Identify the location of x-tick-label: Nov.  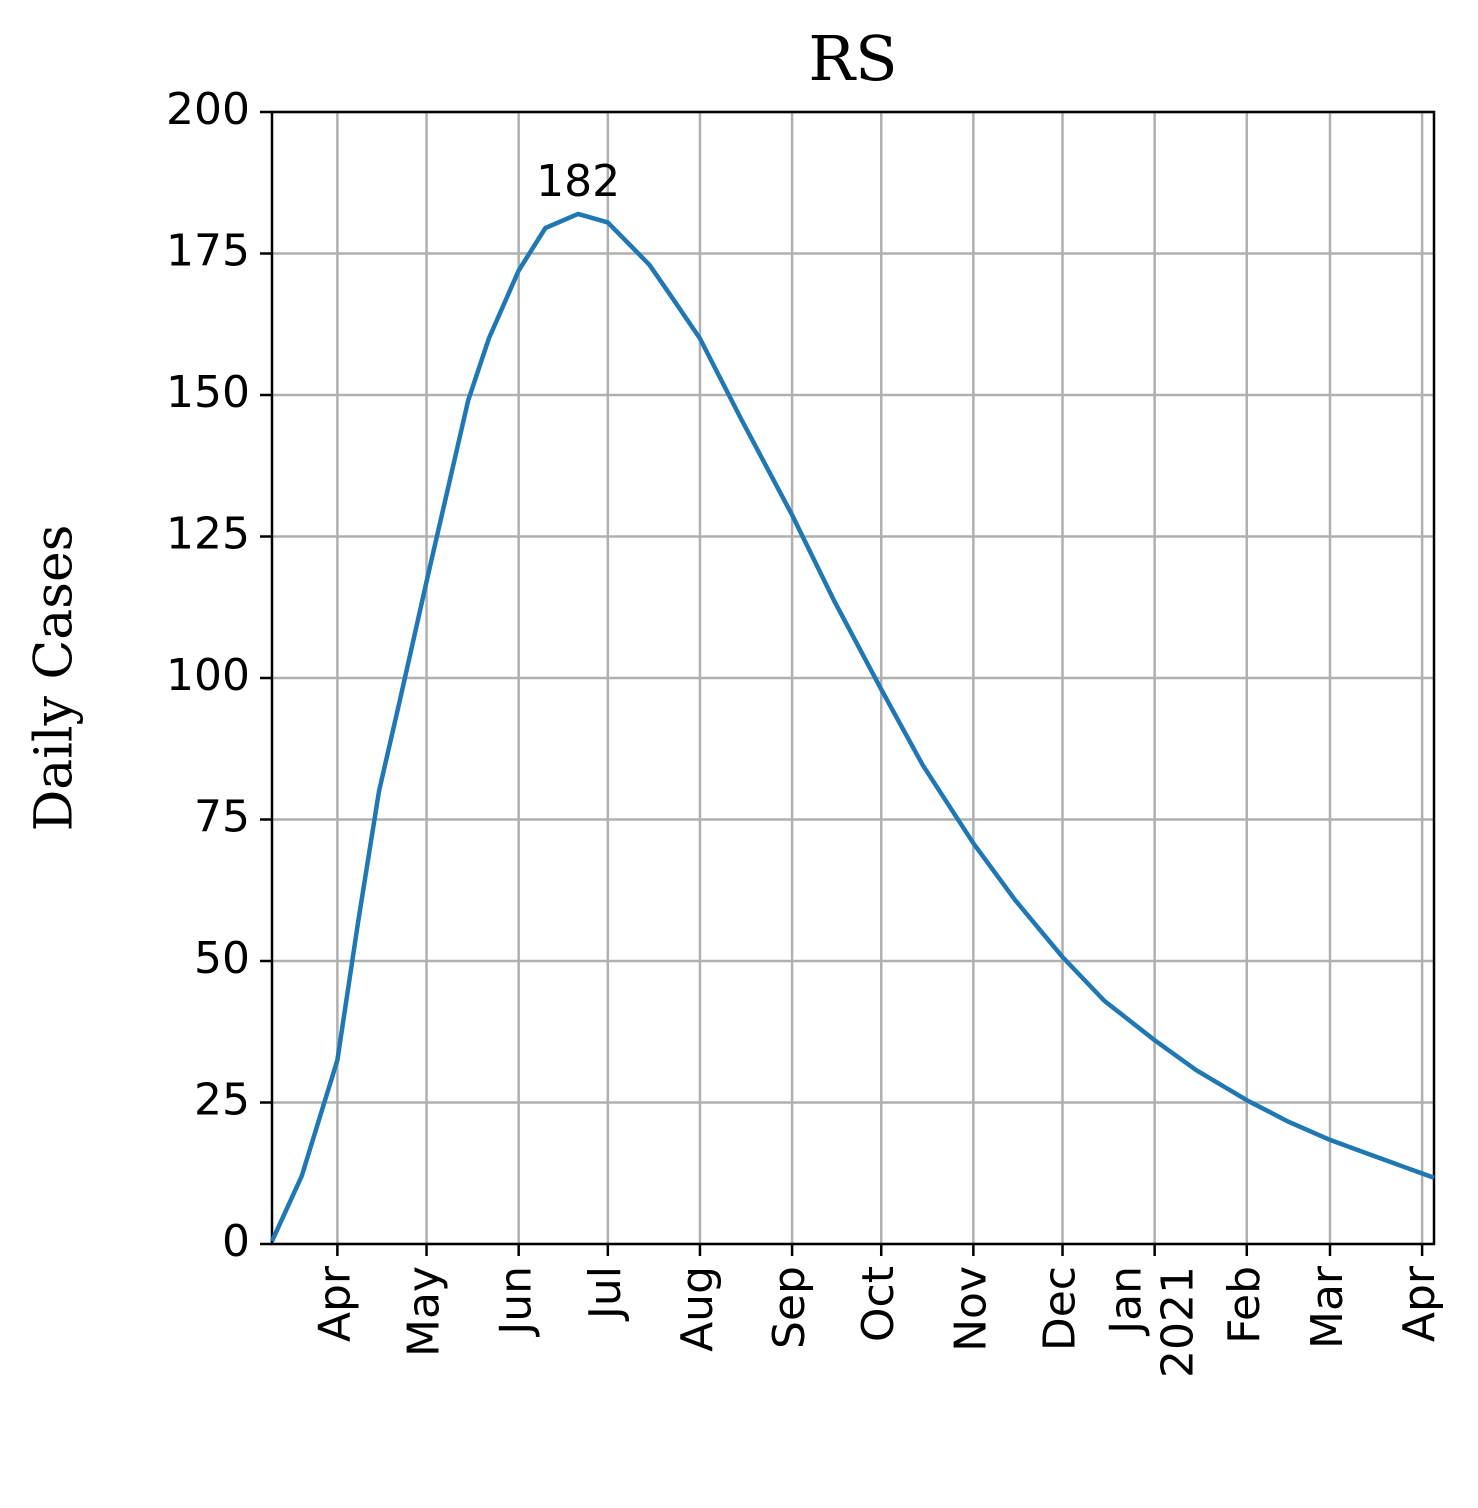
(970, 1309).